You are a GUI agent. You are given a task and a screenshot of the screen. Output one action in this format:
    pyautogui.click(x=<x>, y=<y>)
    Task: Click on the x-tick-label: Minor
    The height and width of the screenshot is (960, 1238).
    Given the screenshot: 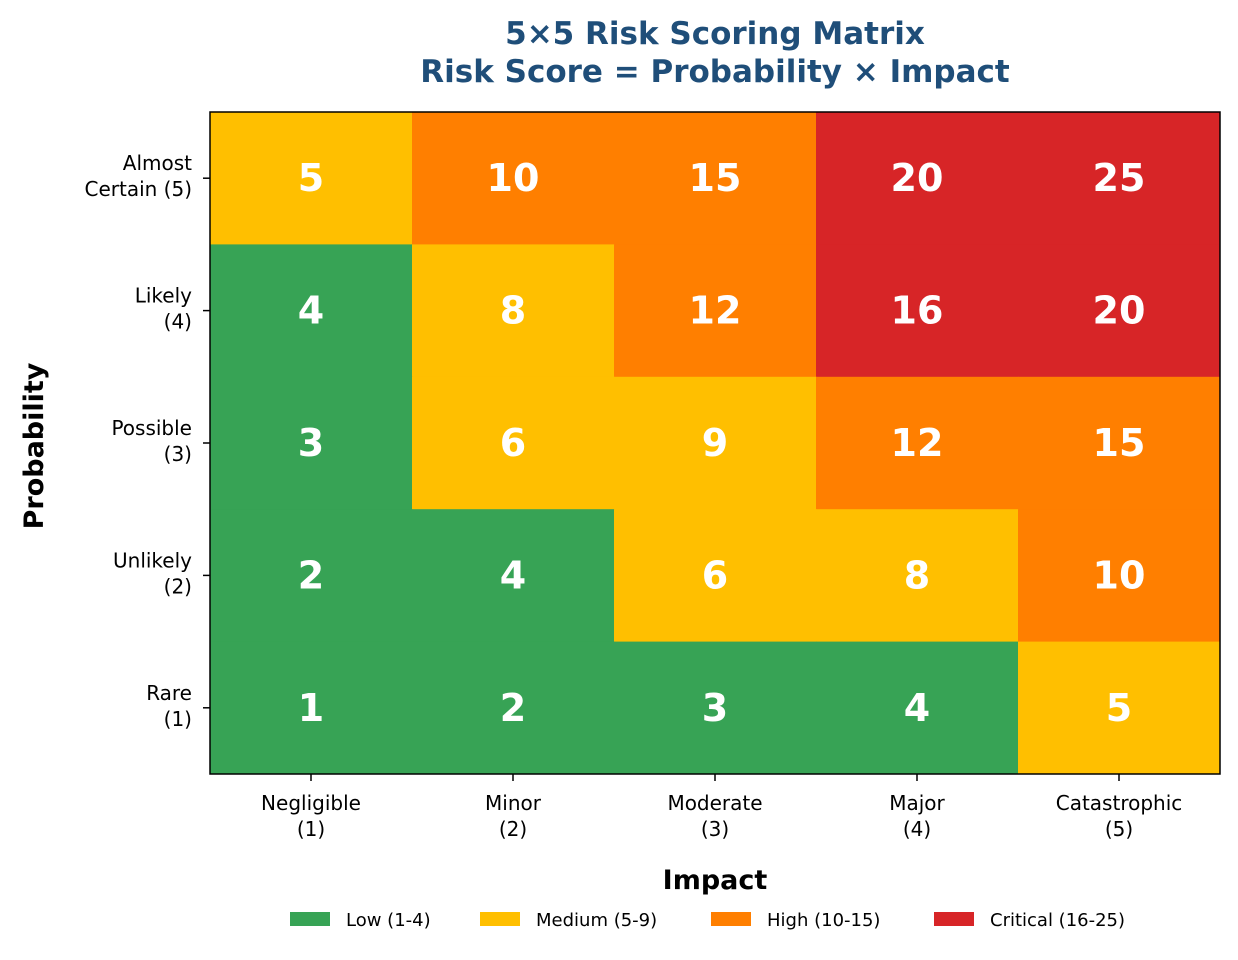 What is the action you would take?
    pyautogui.click(x=513, y=803)
    